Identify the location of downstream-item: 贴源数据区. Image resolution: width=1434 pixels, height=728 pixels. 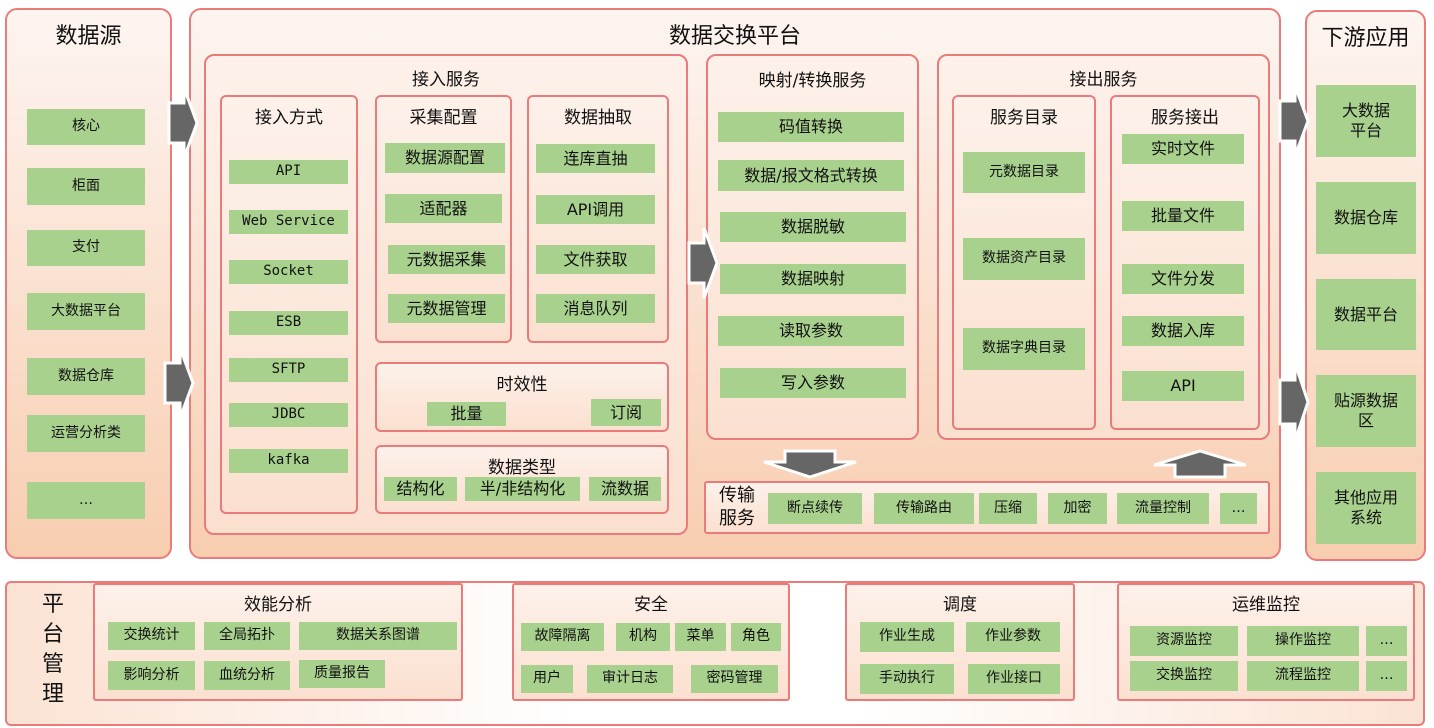
(1366, 411).